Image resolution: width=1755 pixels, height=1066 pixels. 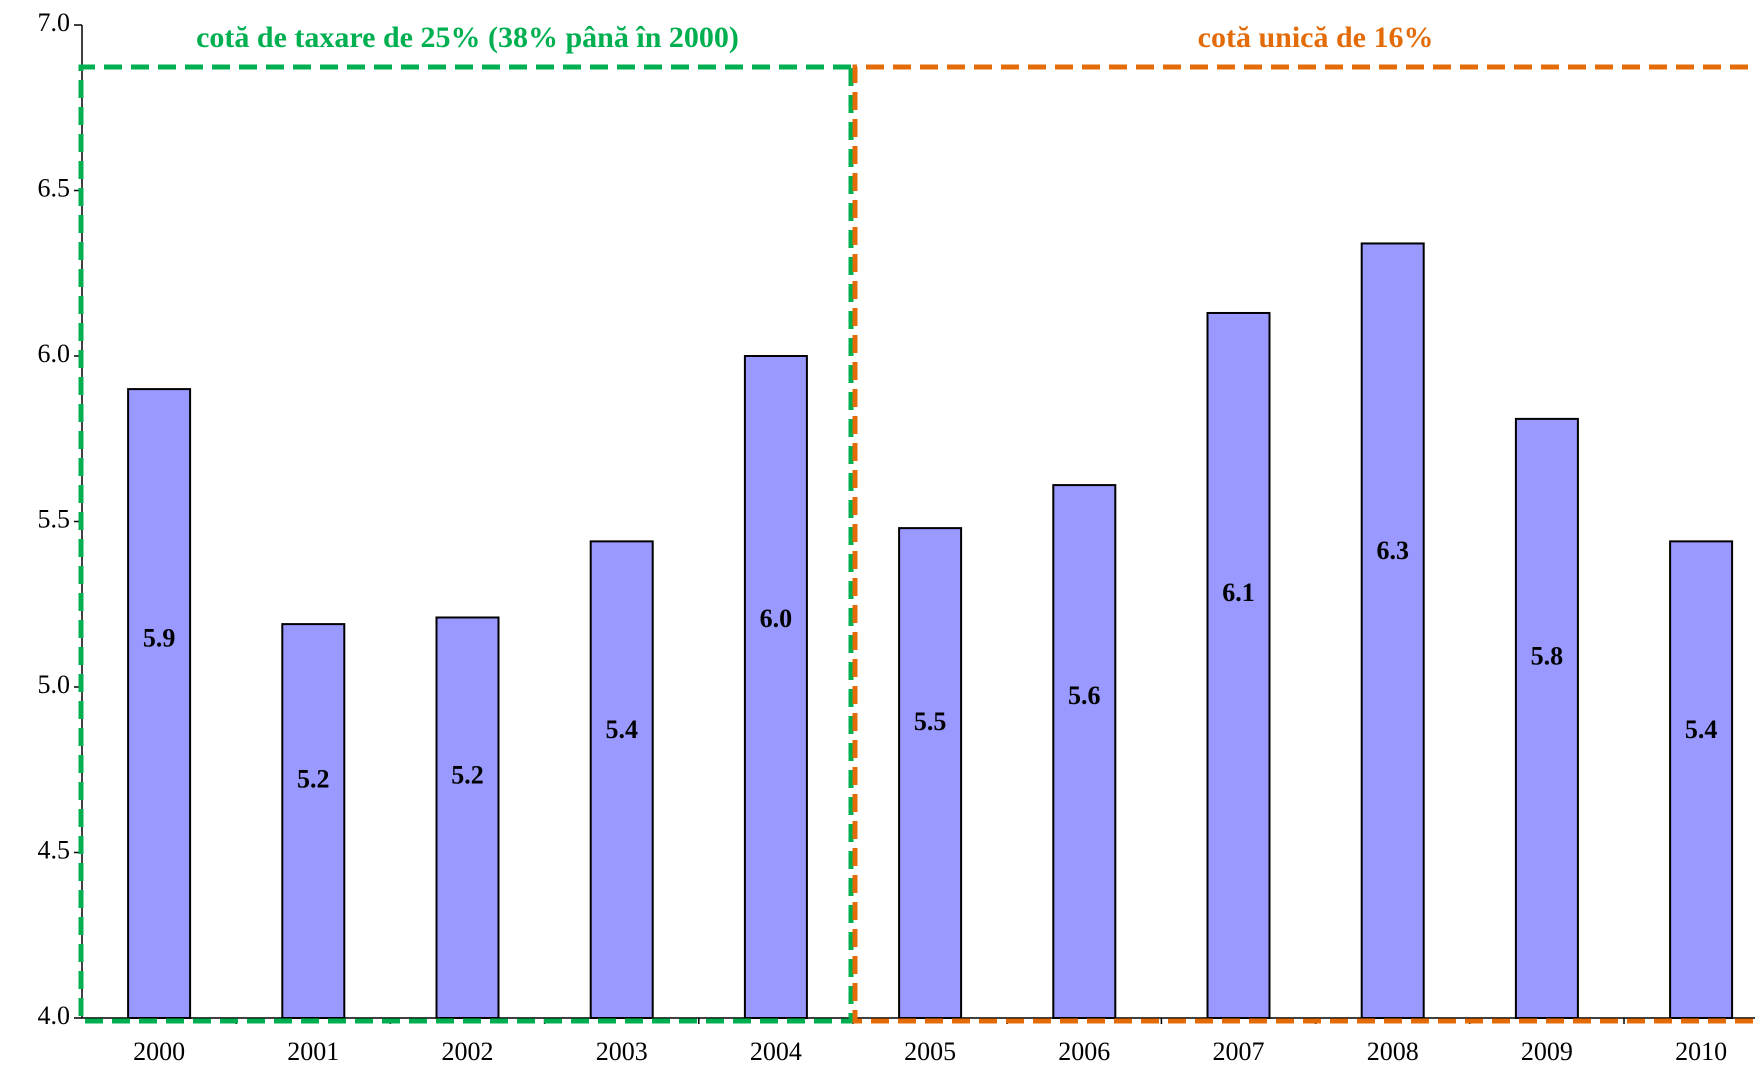 What do you see at coordinates (159, 1051) in the screenshot?
I see `x-tick-label: 2000` at bounding box center [159, 1051].